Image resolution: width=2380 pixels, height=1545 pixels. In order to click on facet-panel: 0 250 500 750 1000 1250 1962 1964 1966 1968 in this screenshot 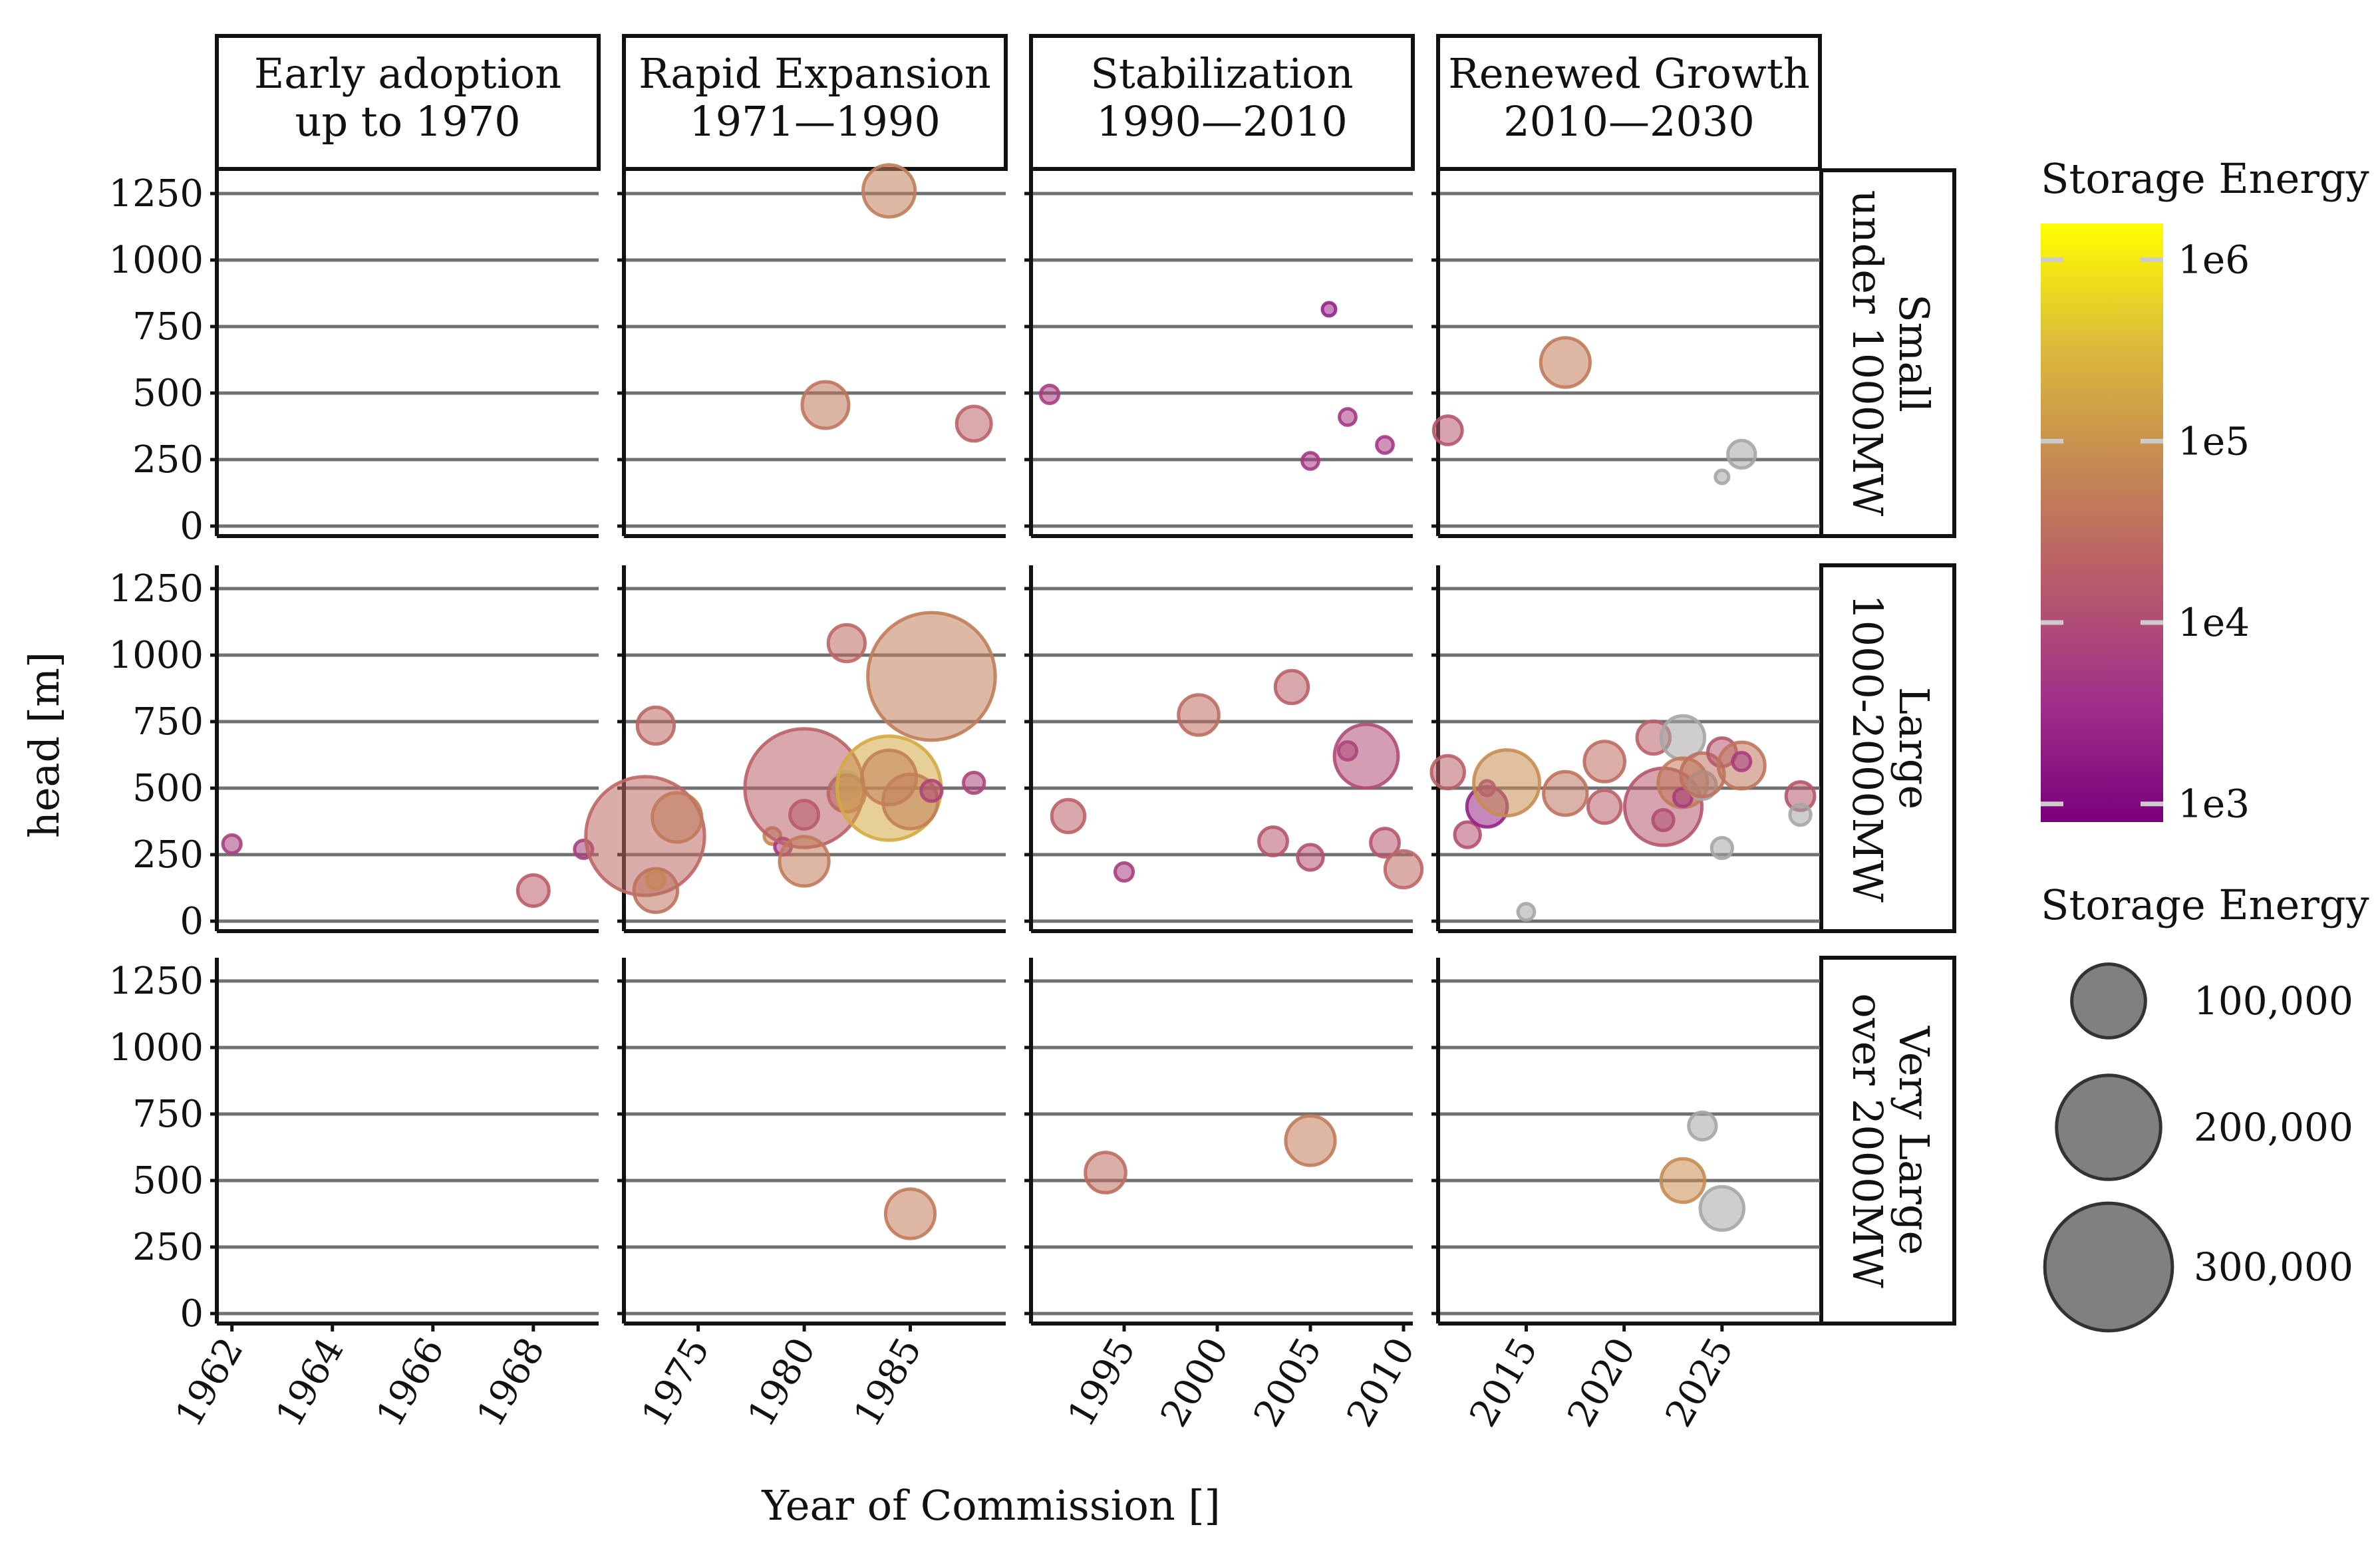, I will do `click(353, 1196)`.